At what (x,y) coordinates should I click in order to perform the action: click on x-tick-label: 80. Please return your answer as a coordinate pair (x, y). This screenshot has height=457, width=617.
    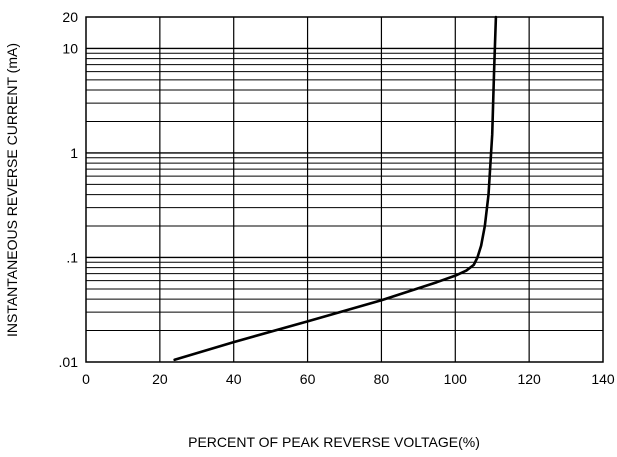
    Looking at the image, I should click on (382, 379).